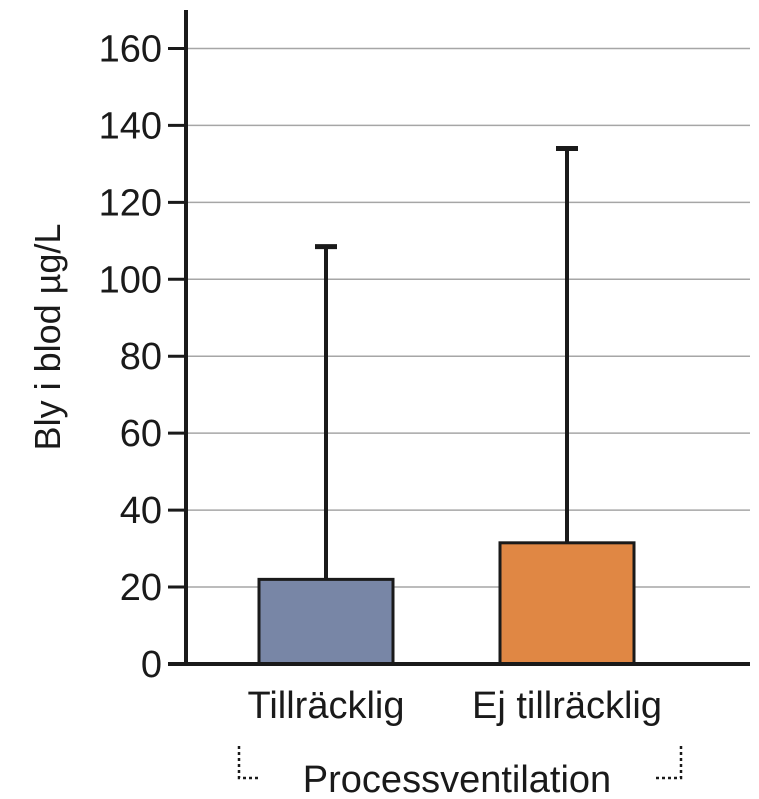  I want to click on y-tick-label: 80, so click(141, 357).